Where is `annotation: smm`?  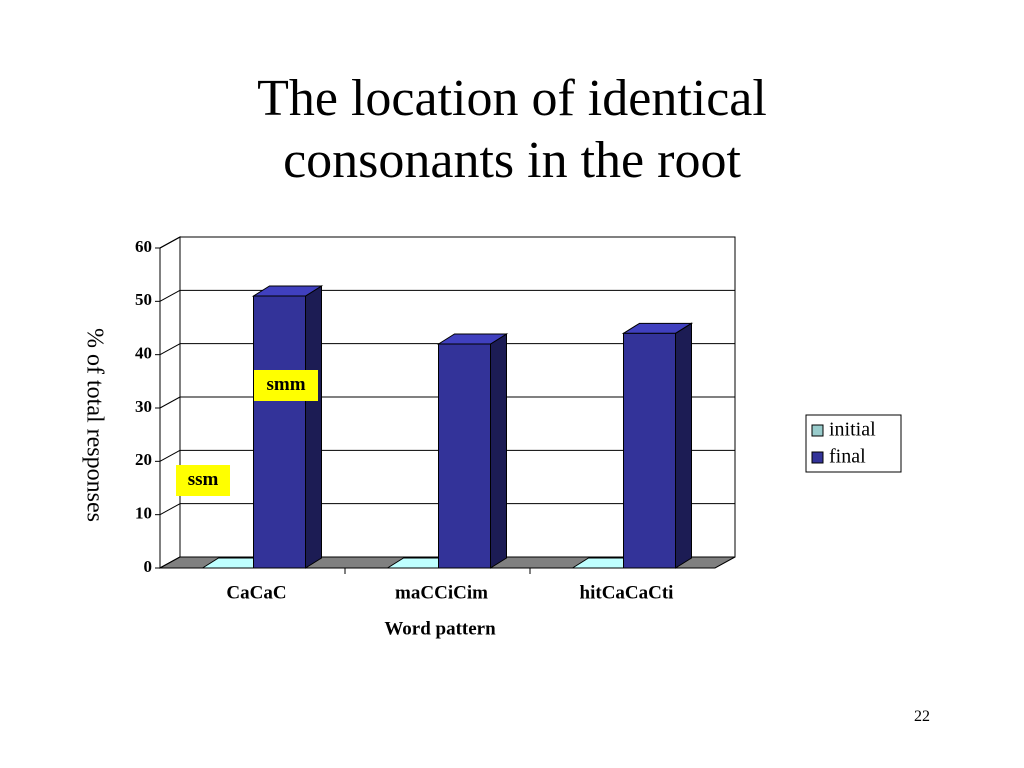 annotation: smm is located at coordinates (285, 384).